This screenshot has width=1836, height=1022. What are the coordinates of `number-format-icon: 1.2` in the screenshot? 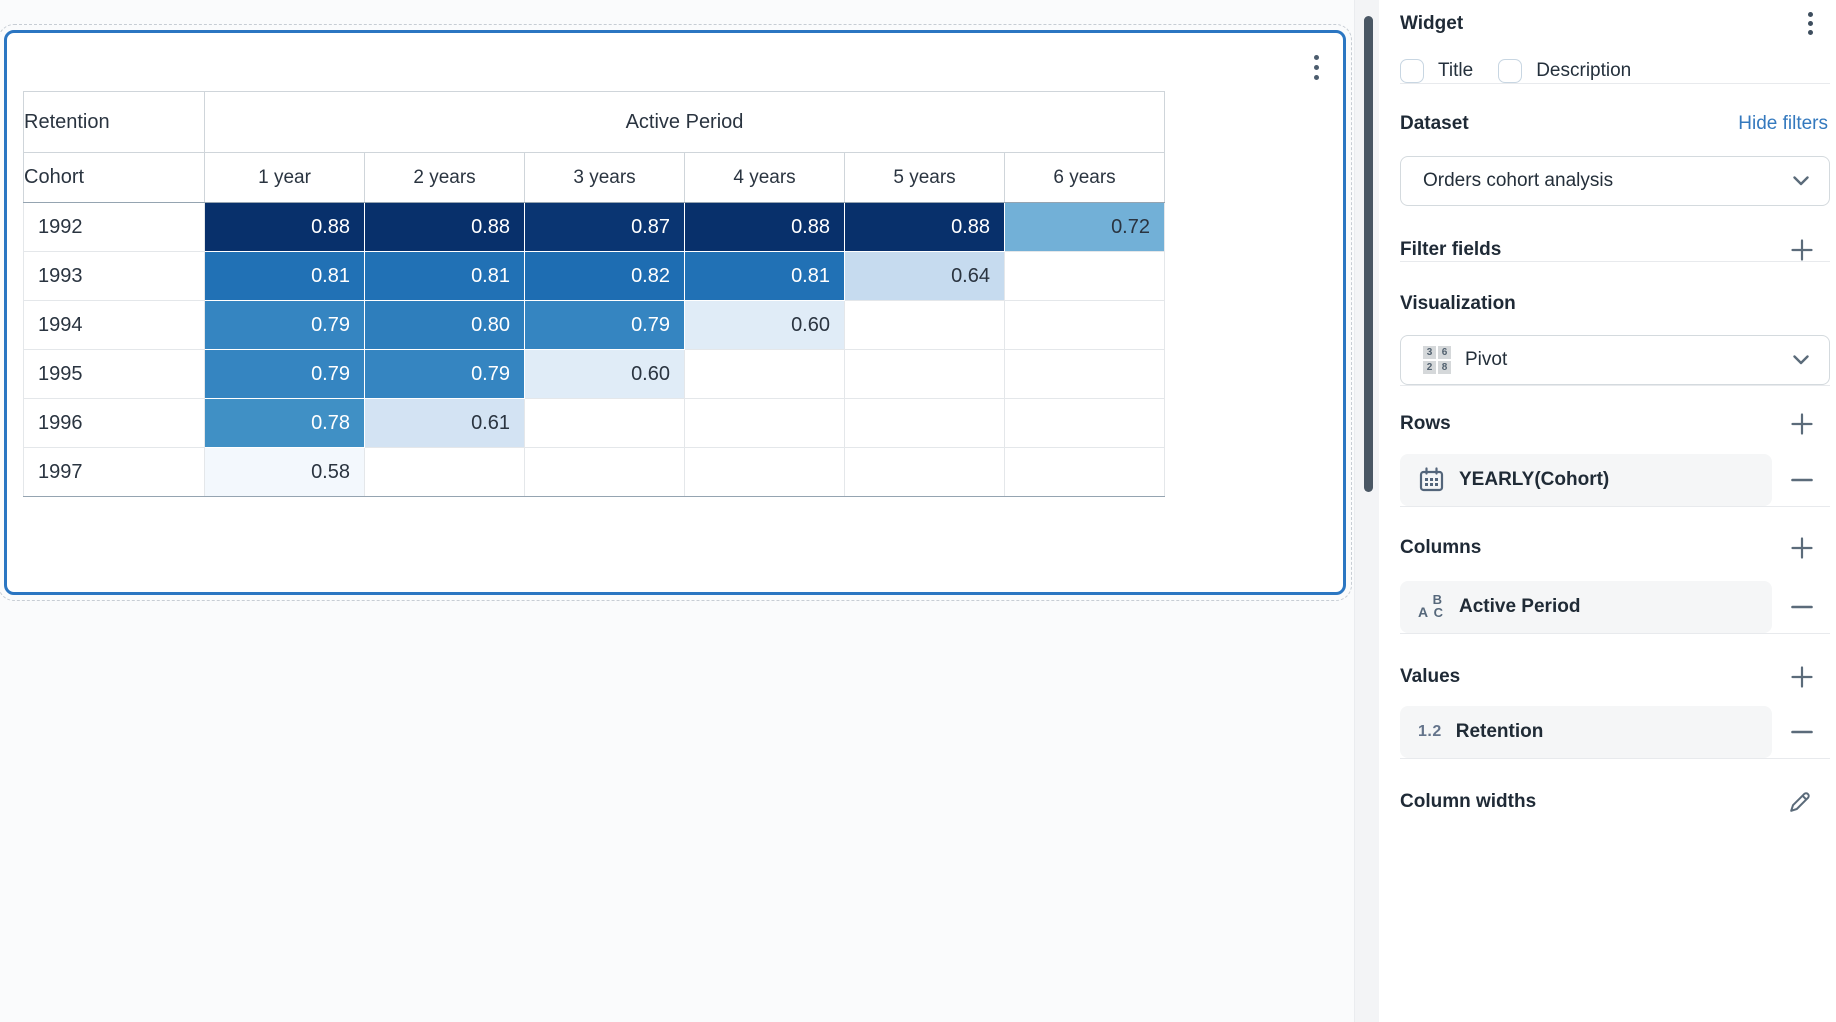 It's located at (1430, 731).